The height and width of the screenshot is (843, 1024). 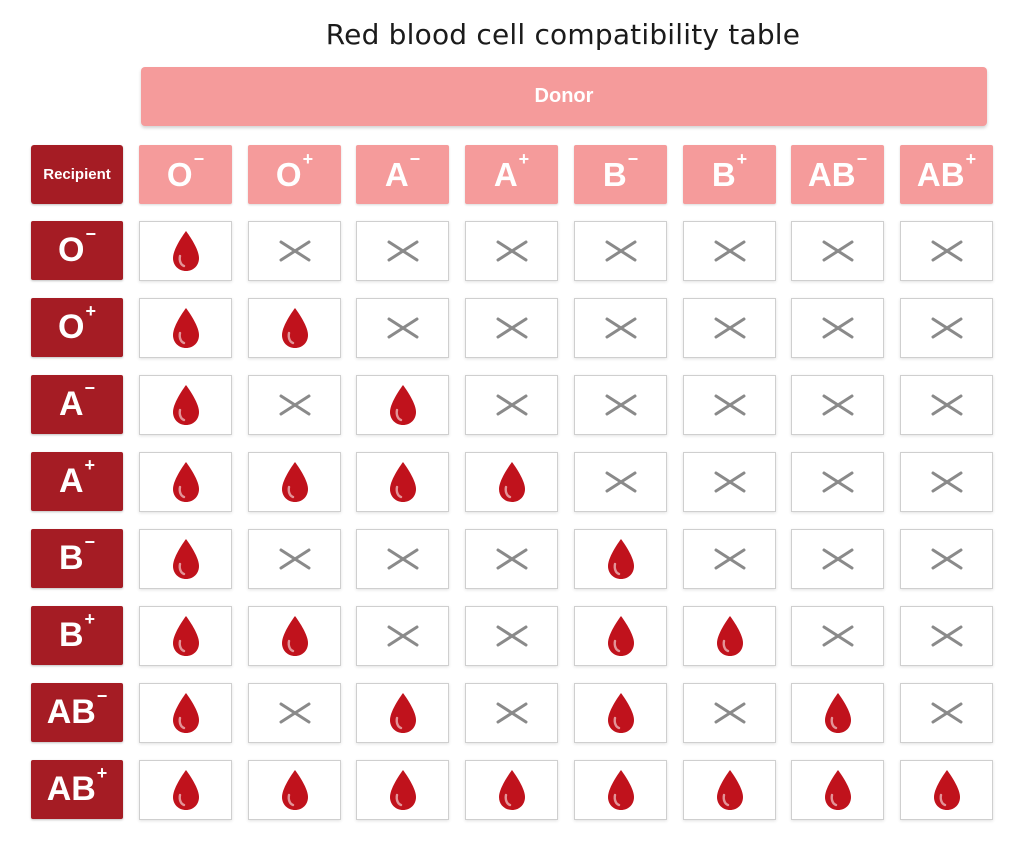 I want to click on recipient-row-header: B +, so click(x=77, y=635).